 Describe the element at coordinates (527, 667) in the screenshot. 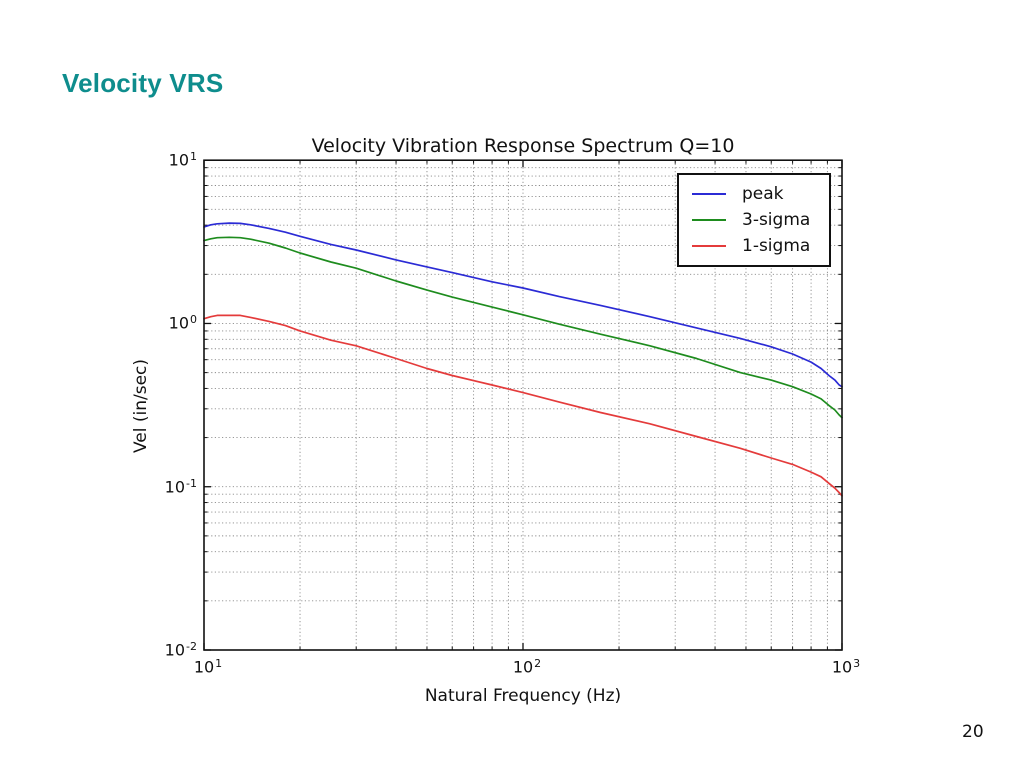

I see `x-tick-label-2: 102` at that location.